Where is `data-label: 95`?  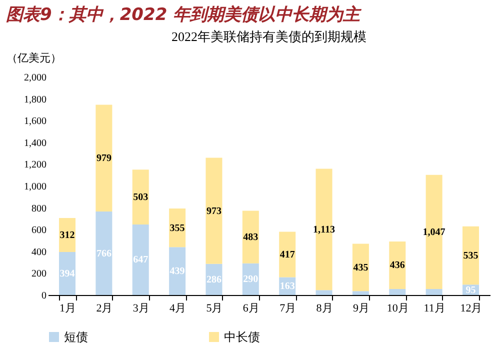
data-label: 95 is located at coordinates (471, 290).